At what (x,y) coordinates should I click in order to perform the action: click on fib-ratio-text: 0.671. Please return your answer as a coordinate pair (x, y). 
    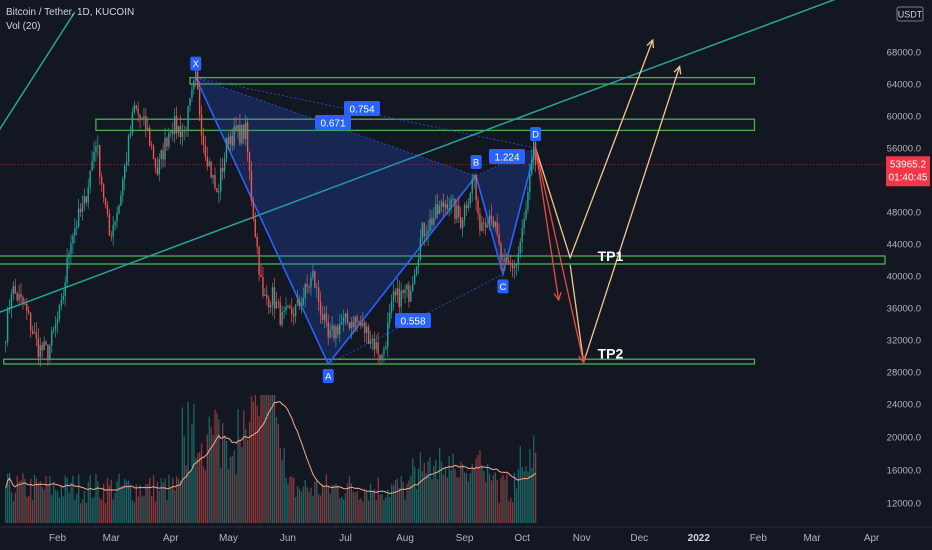
    Looking at the image, I should click on (332, 124).